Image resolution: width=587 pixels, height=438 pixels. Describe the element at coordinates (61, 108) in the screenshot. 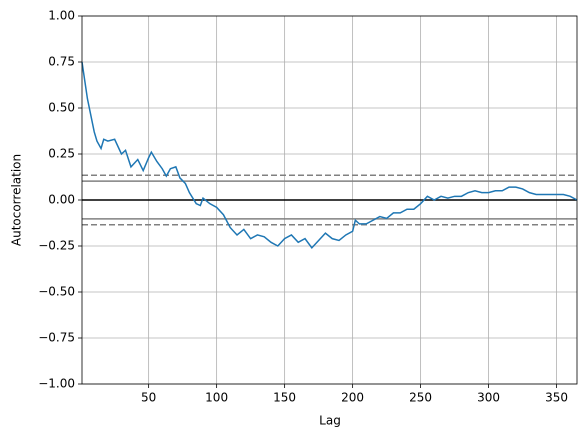

I see `y-tick-label: 0.50` at that location.